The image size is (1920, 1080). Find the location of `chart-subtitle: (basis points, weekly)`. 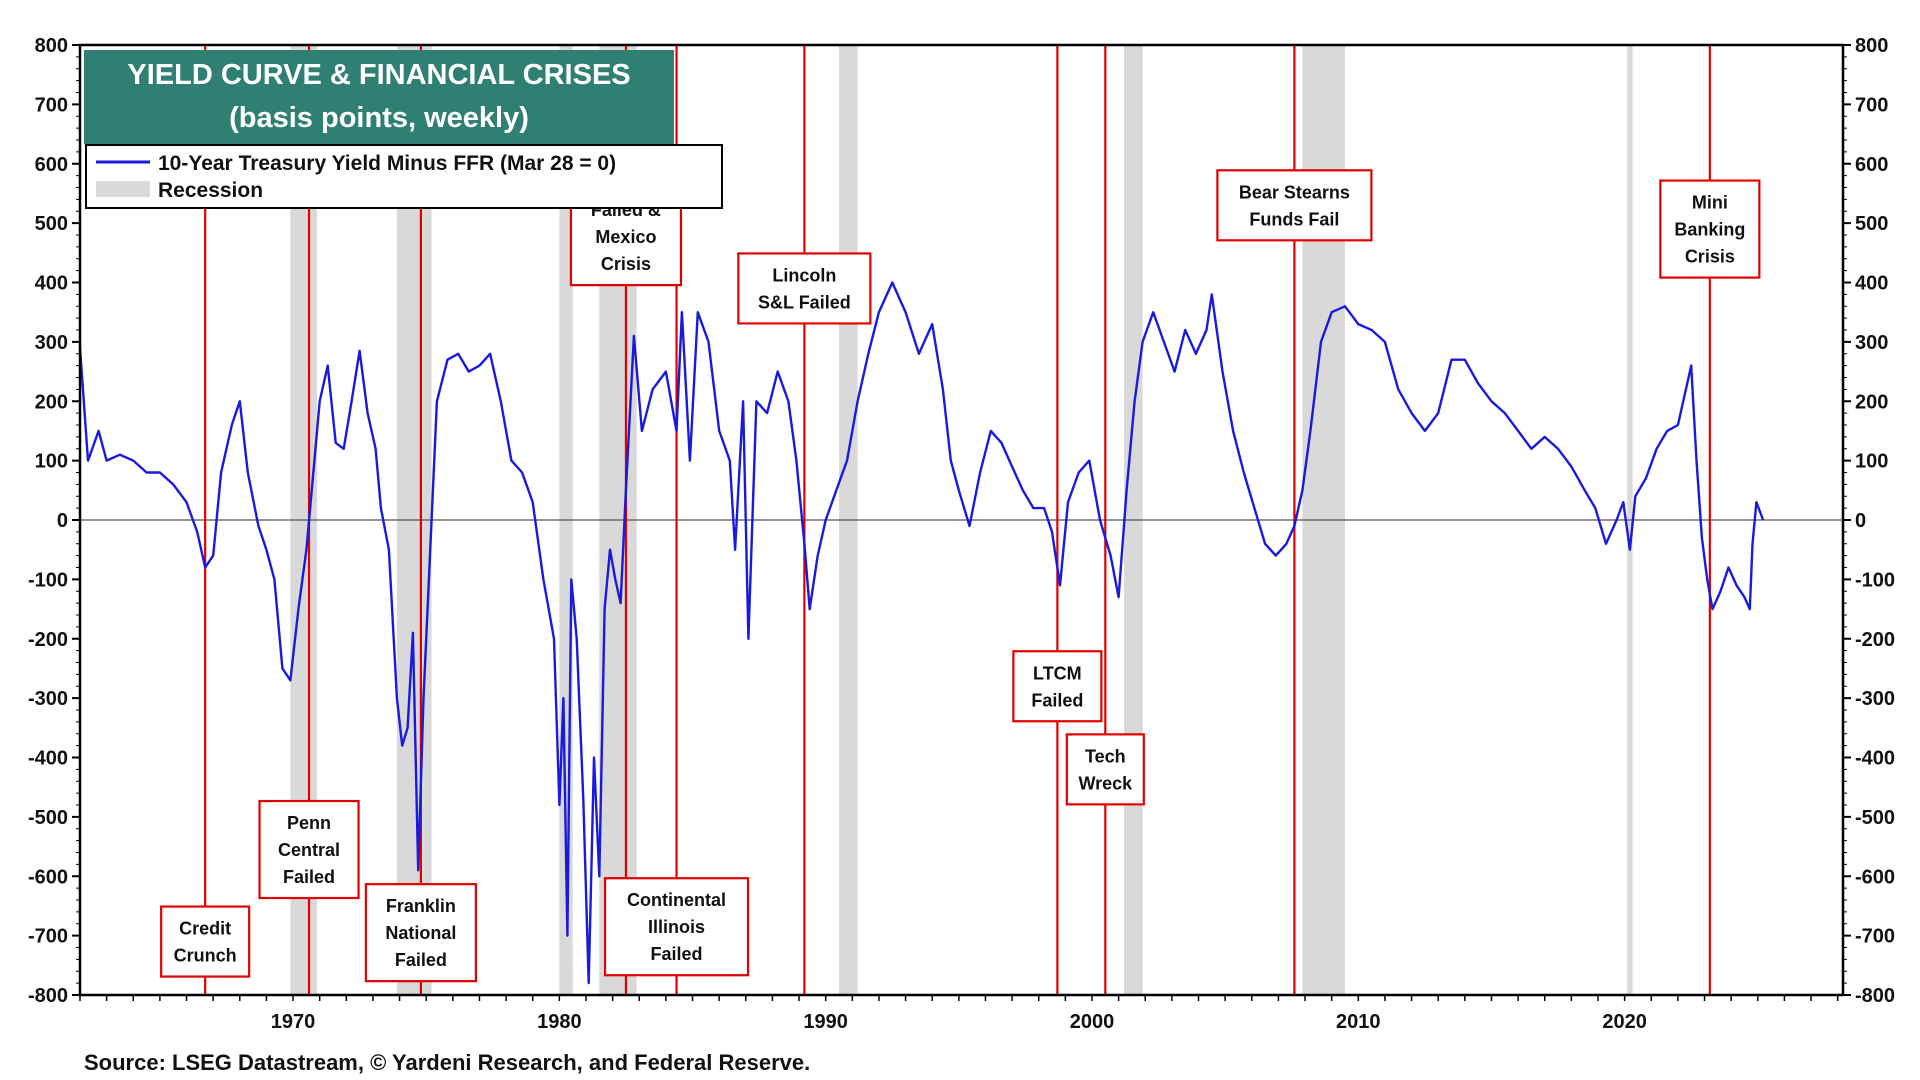

chart-subtitle: (basis points, weekly) is located at coordinates (379, 118).